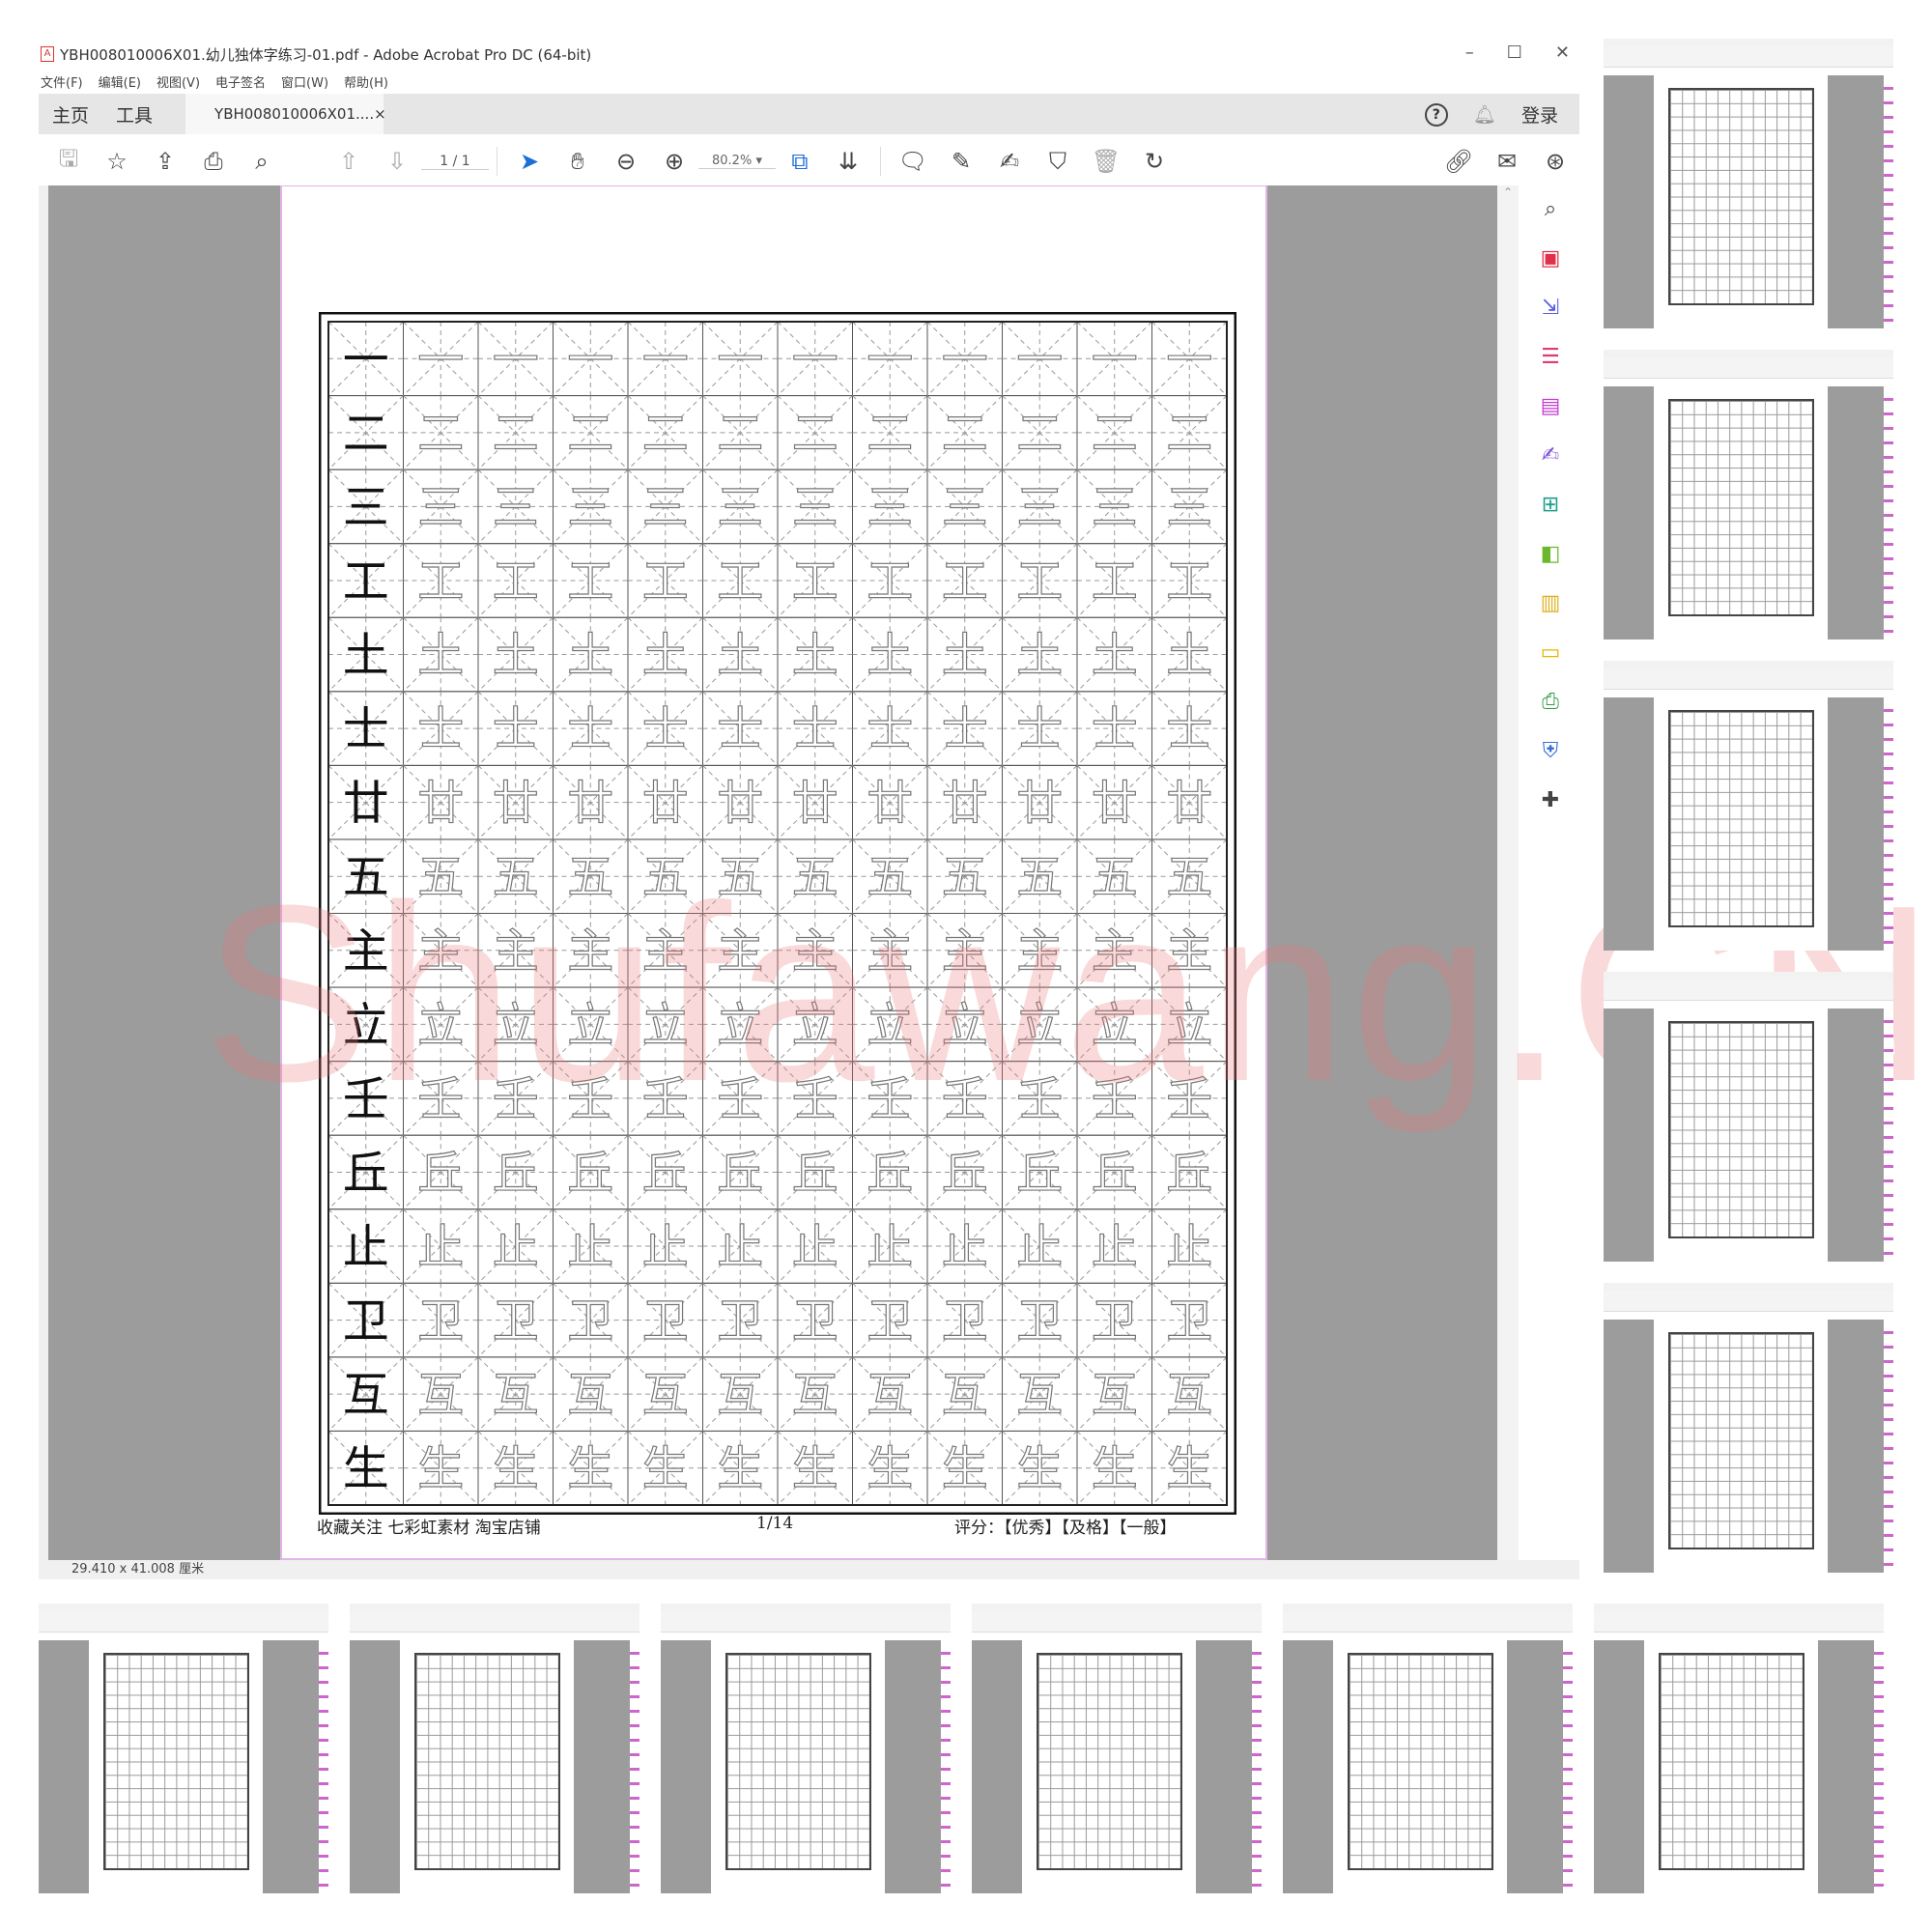  What do you see at coordinates (965, 656) in the screenshot?
I see `trace-character: 土` at bounding box center [965, 656].